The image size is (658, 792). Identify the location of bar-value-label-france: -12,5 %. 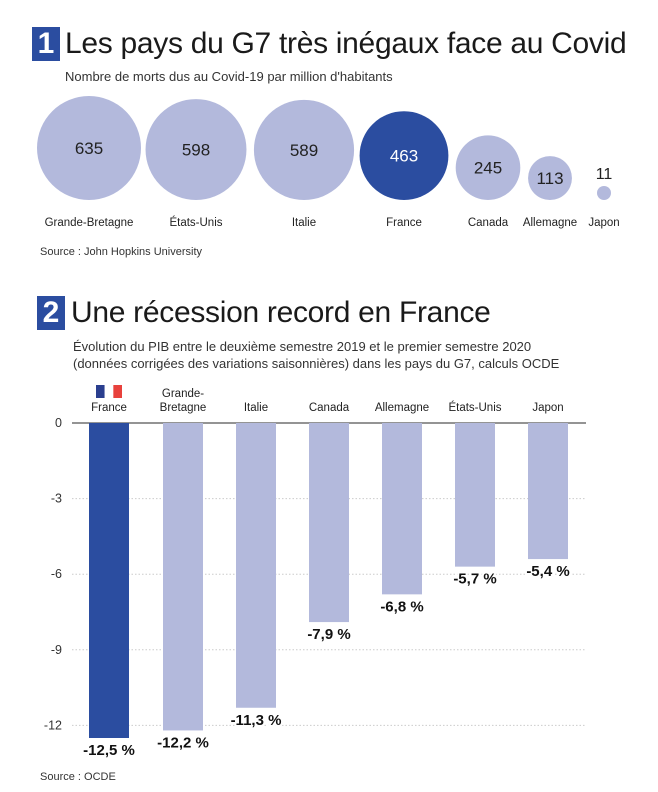
(109, 750).